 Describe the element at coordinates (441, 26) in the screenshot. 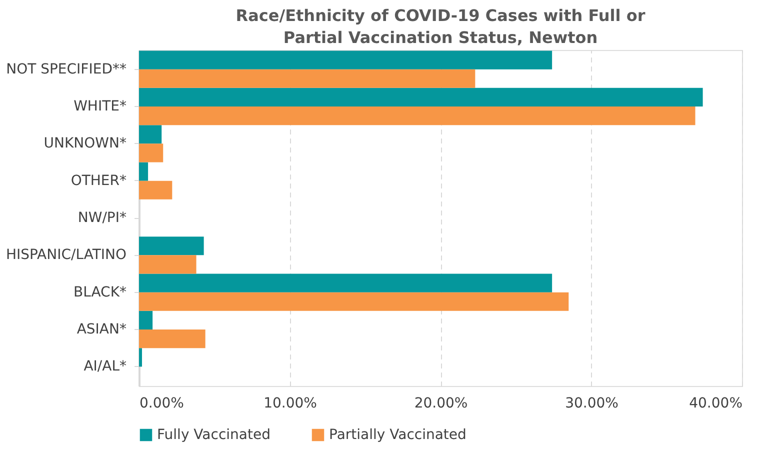

I see `chart-title: Race/Ethnicity of COVID-19 Cases with Full or Partial Vaccination Status, Newton` at that location.